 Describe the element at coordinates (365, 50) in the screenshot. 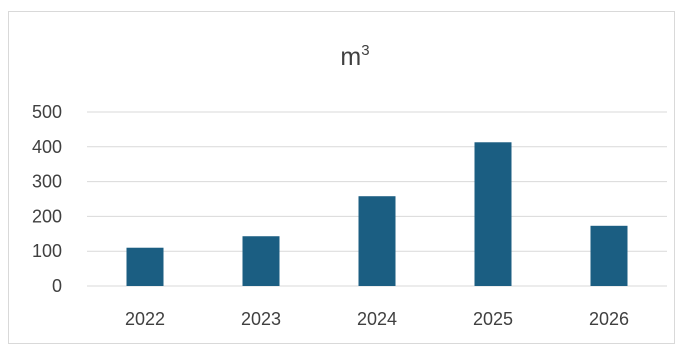

I see `chart-title-superscript: 3` at that location.